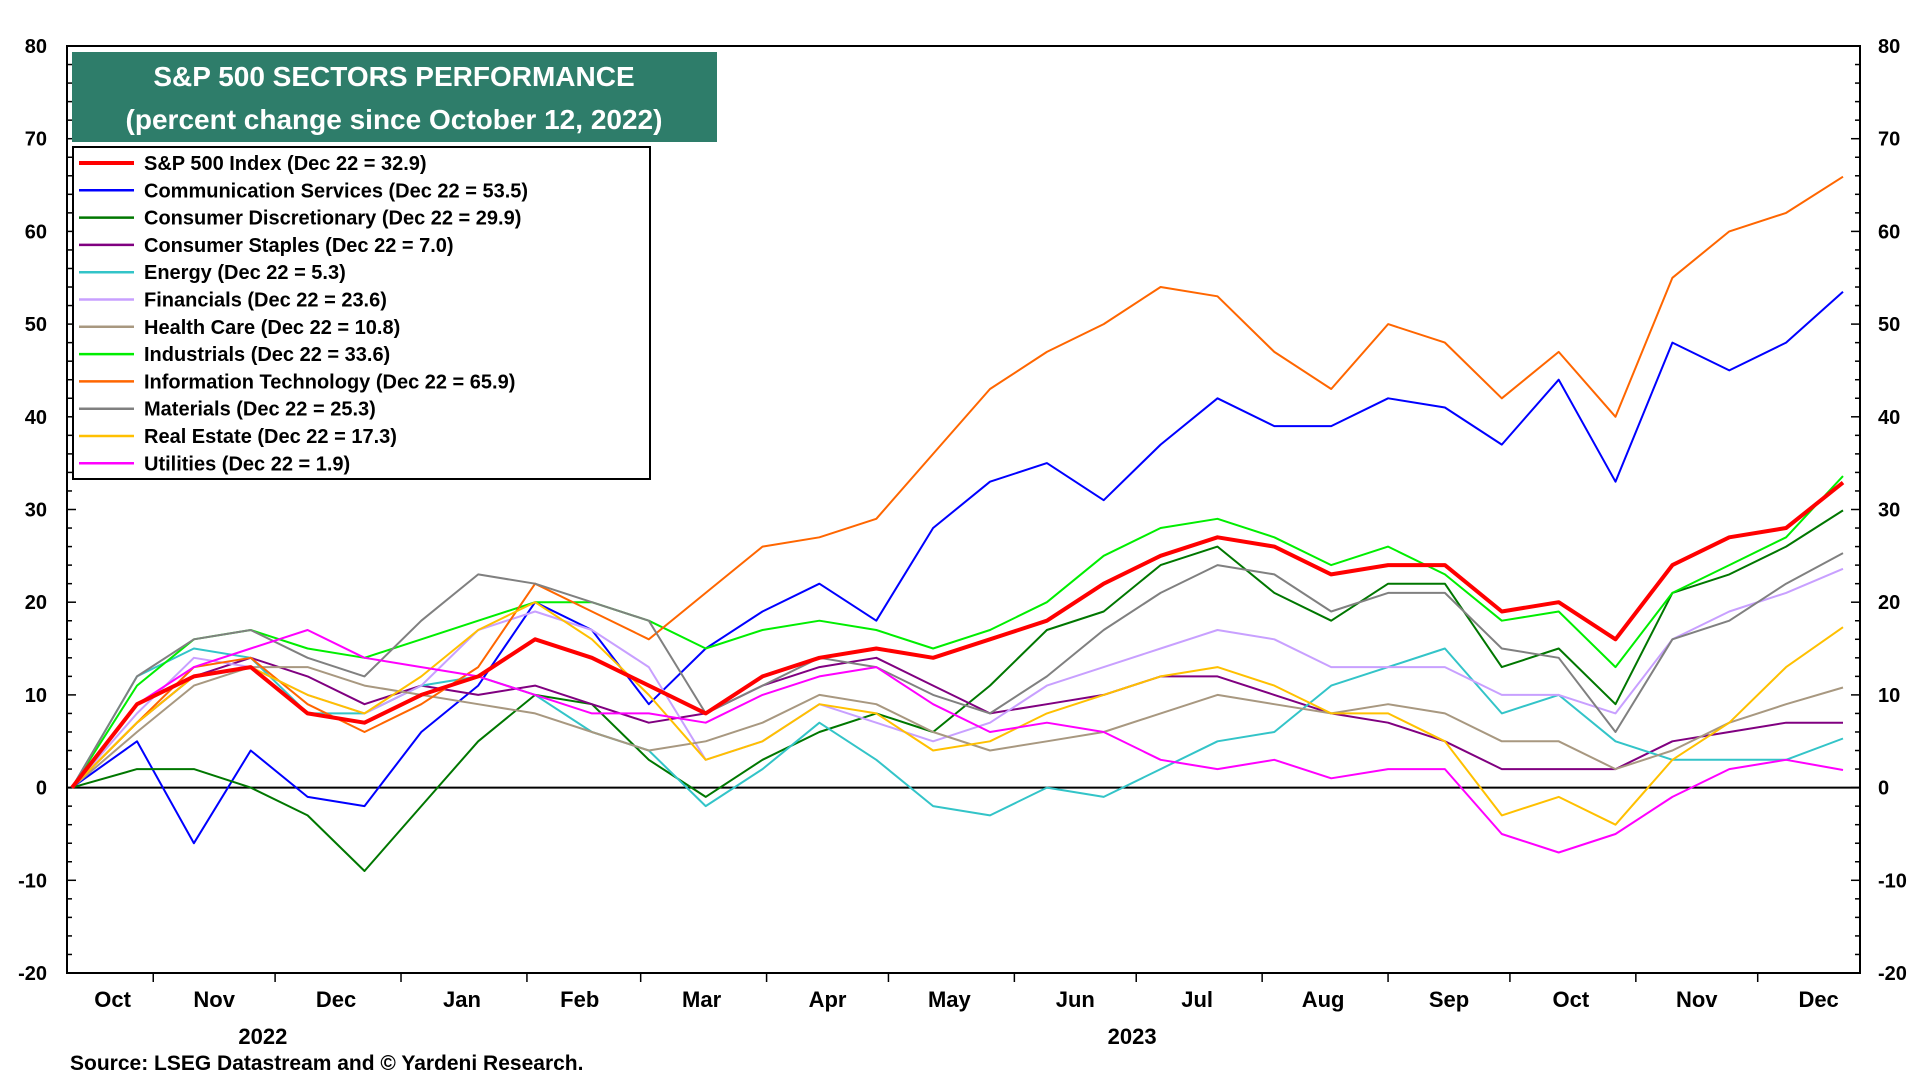  What do you see at coordinates (702, 999) in the screenshot?
I see `x-month-label: Mar` at bounding box center [702, 999].